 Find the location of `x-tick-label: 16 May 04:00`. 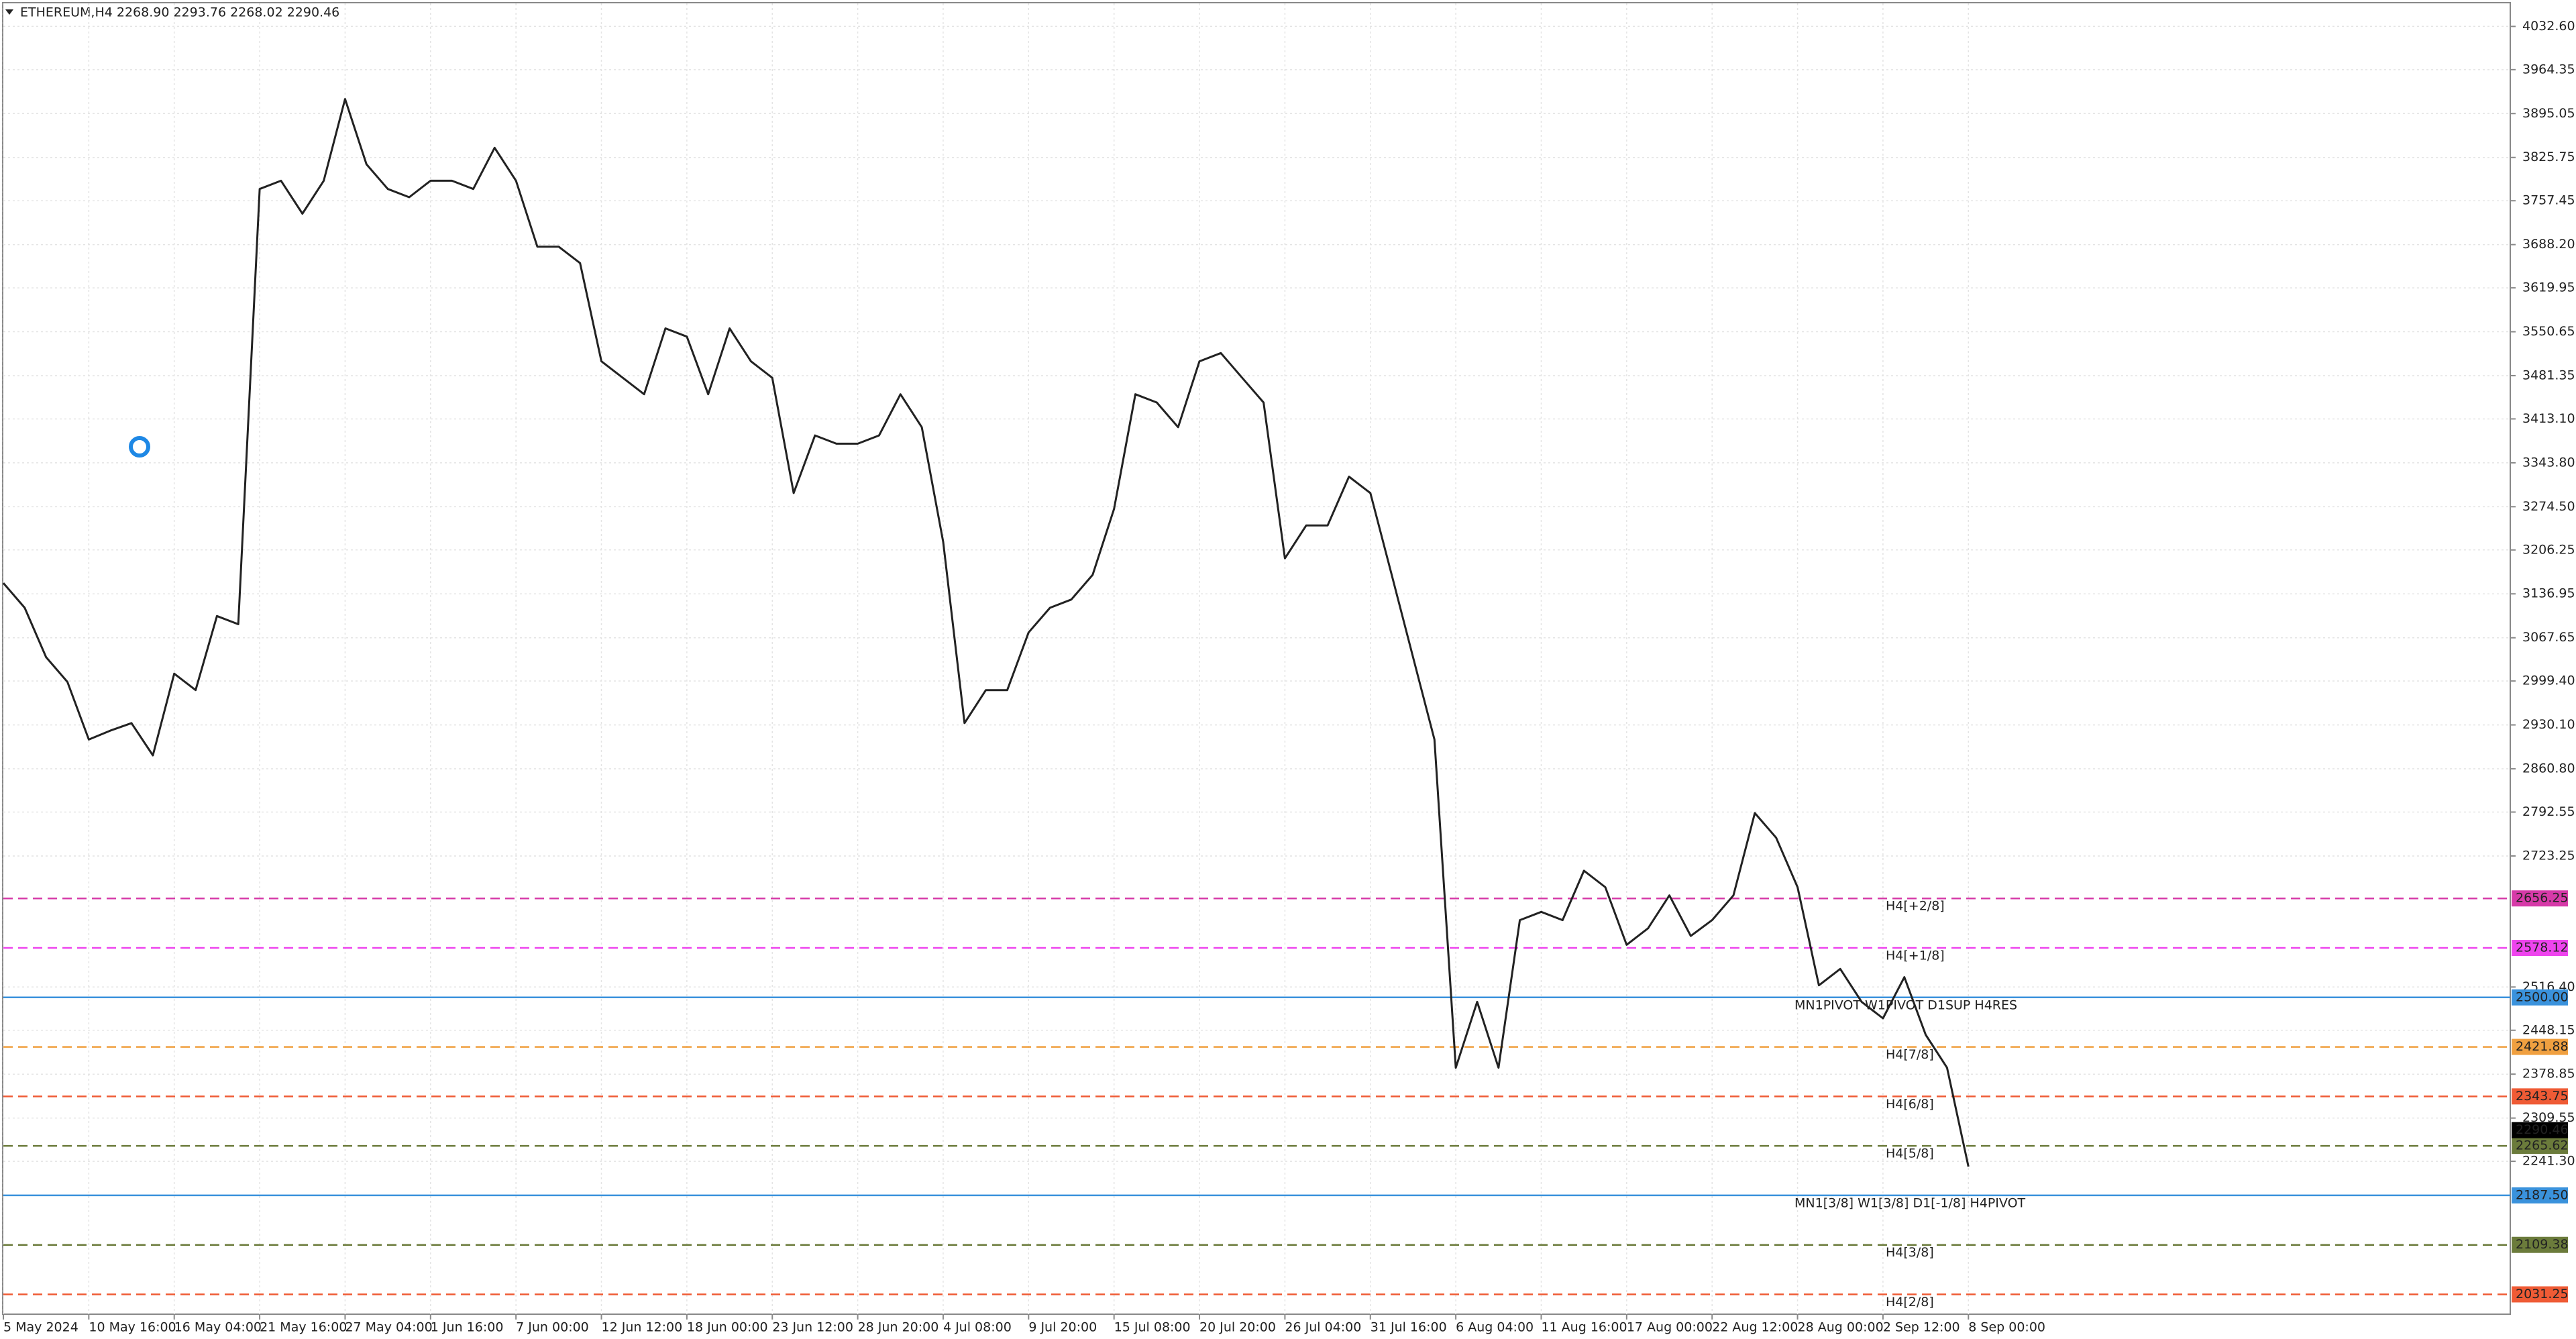

x-tick-label: 16 May 04:00 is located at coordinates (218, 1327).